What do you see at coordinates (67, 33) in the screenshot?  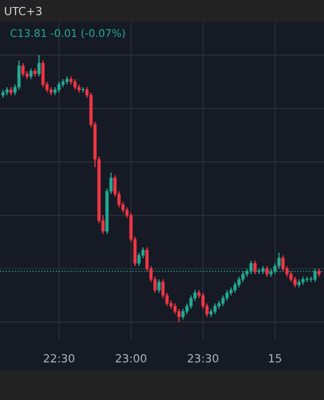 I see `text: C13.81 -0.01 (-0.07%)` at bounding box center [67, 33].